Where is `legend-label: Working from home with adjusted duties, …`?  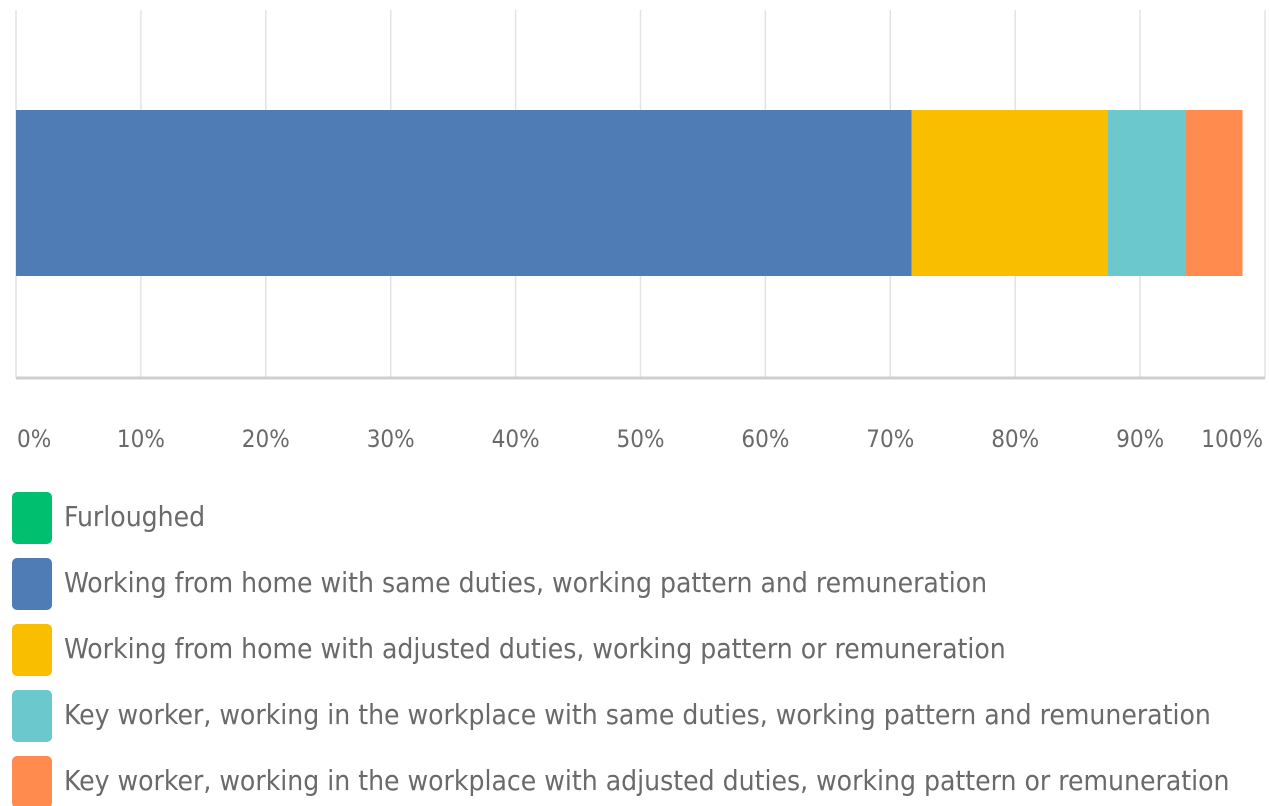
legend-label: Working from home with adjusted duties, … is located at coordinates (535, 648).